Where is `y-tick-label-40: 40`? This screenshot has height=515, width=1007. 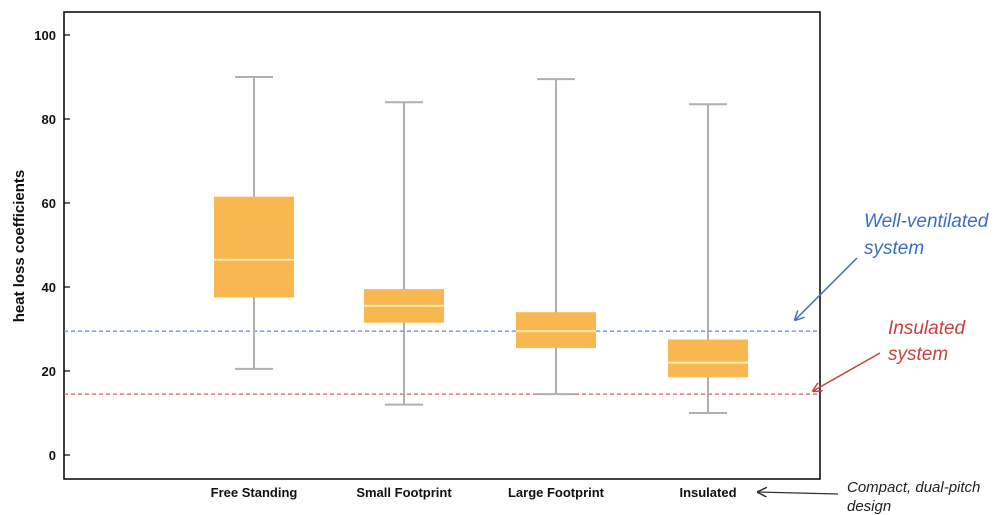 y-tick-label-40: 40 is located at coordinates (49, 287).